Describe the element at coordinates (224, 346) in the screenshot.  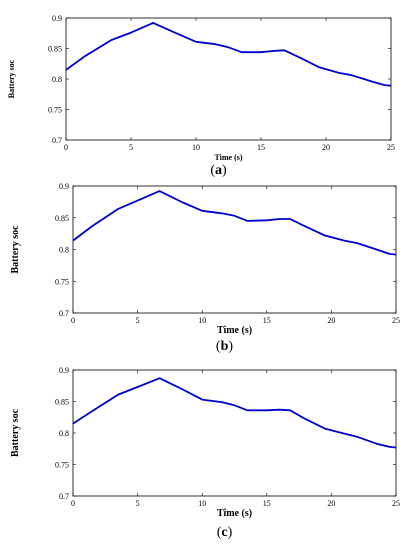
I see `panel-caption: (b)` at that location.